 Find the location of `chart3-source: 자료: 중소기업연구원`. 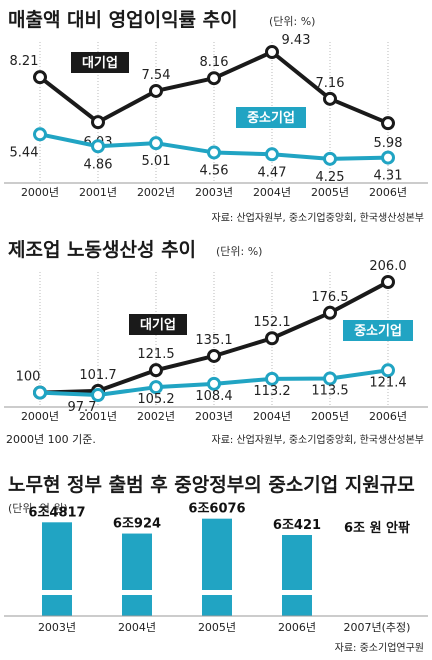

chart3-source: 자료: 중소기업연구원 is located at coordinates (379, 647).